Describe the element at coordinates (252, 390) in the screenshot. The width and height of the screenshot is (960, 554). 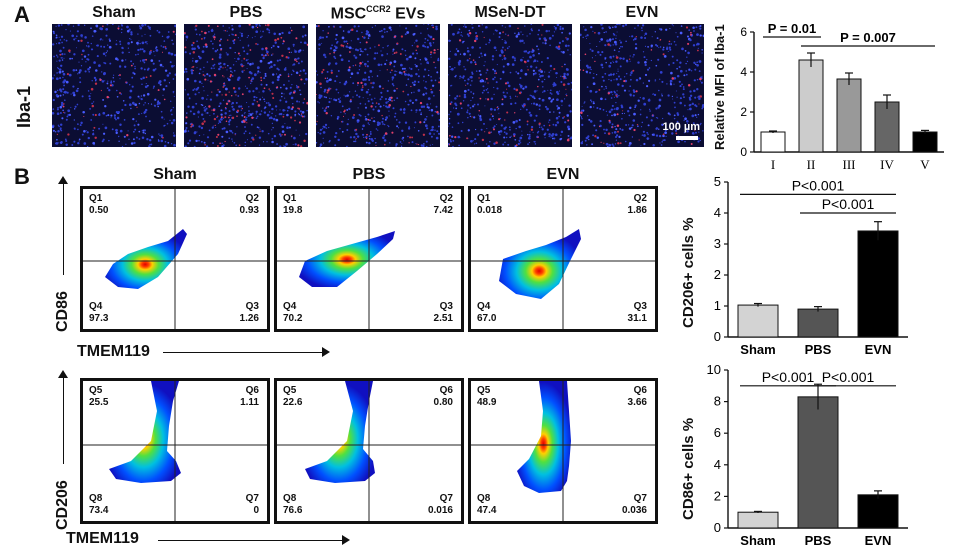
I see `quadrant-name: Q6` at that location.